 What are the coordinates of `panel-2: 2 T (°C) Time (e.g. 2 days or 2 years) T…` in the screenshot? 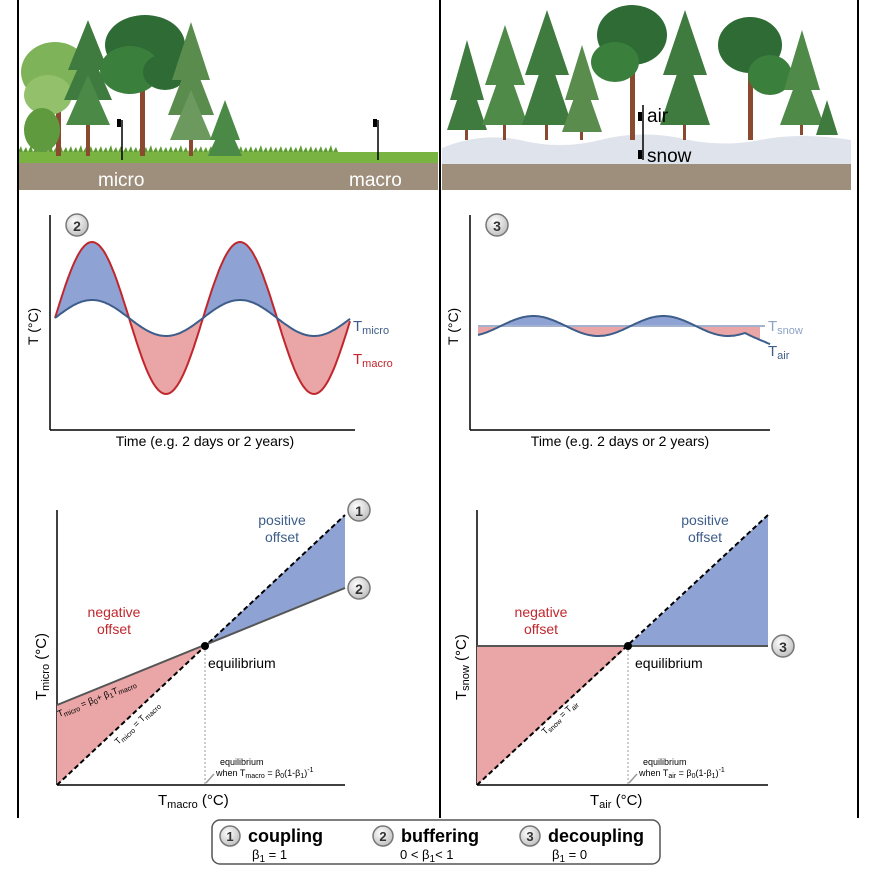 It's located at (209, 331).